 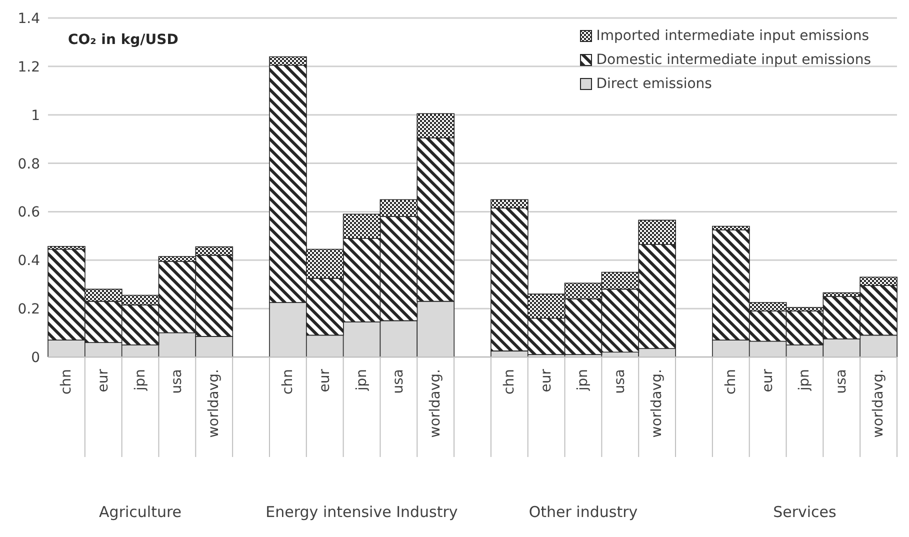 What do you see at coordinates (732, 36) in the screenshot?
I see `legend-label: Imported intermediate input emissions` at bounding box center [732, 36].